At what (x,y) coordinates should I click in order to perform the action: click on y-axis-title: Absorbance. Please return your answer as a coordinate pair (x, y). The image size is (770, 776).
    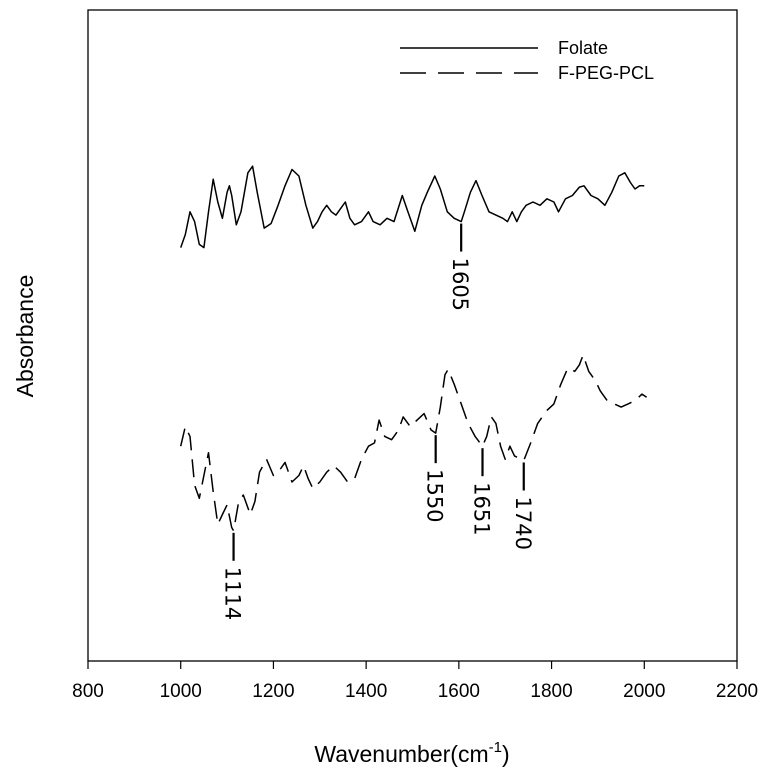
    Looking at the image, I should click on (25, 336).